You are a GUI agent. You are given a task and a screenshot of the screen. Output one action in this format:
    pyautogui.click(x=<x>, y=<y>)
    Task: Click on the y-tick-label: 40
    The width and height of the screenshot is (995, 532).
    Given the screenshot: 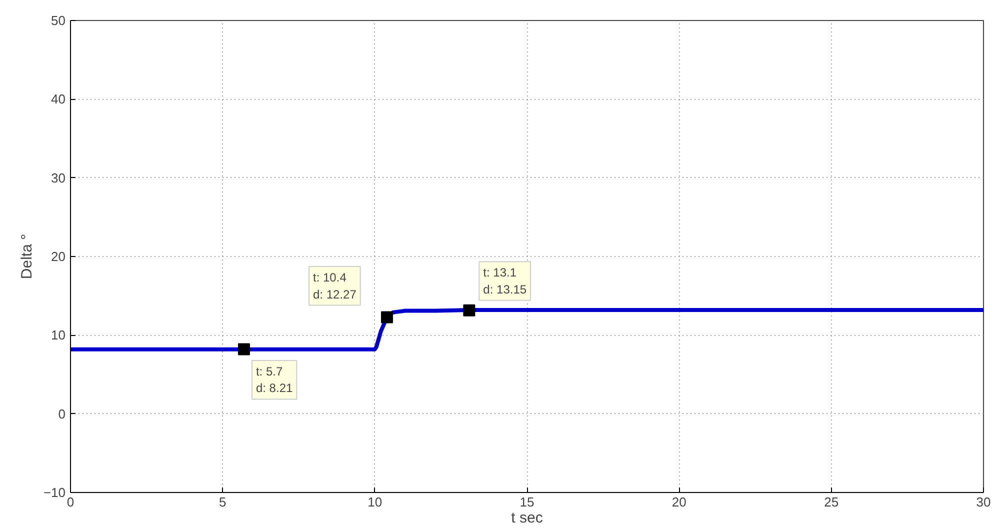 What is the action you would take?
    pyautogui.click(x=58, y=99)
    